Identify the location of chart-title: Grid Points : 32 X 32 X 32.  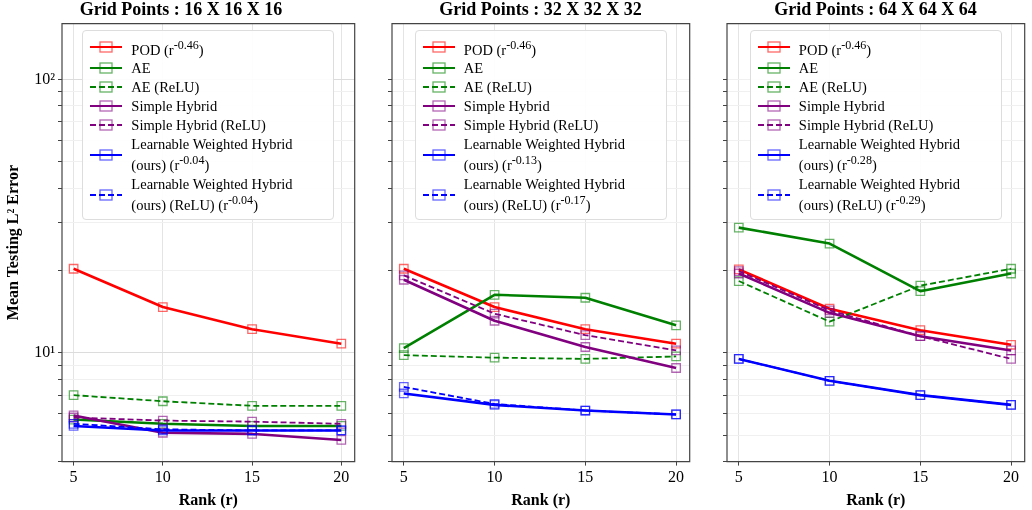
(540, 10).